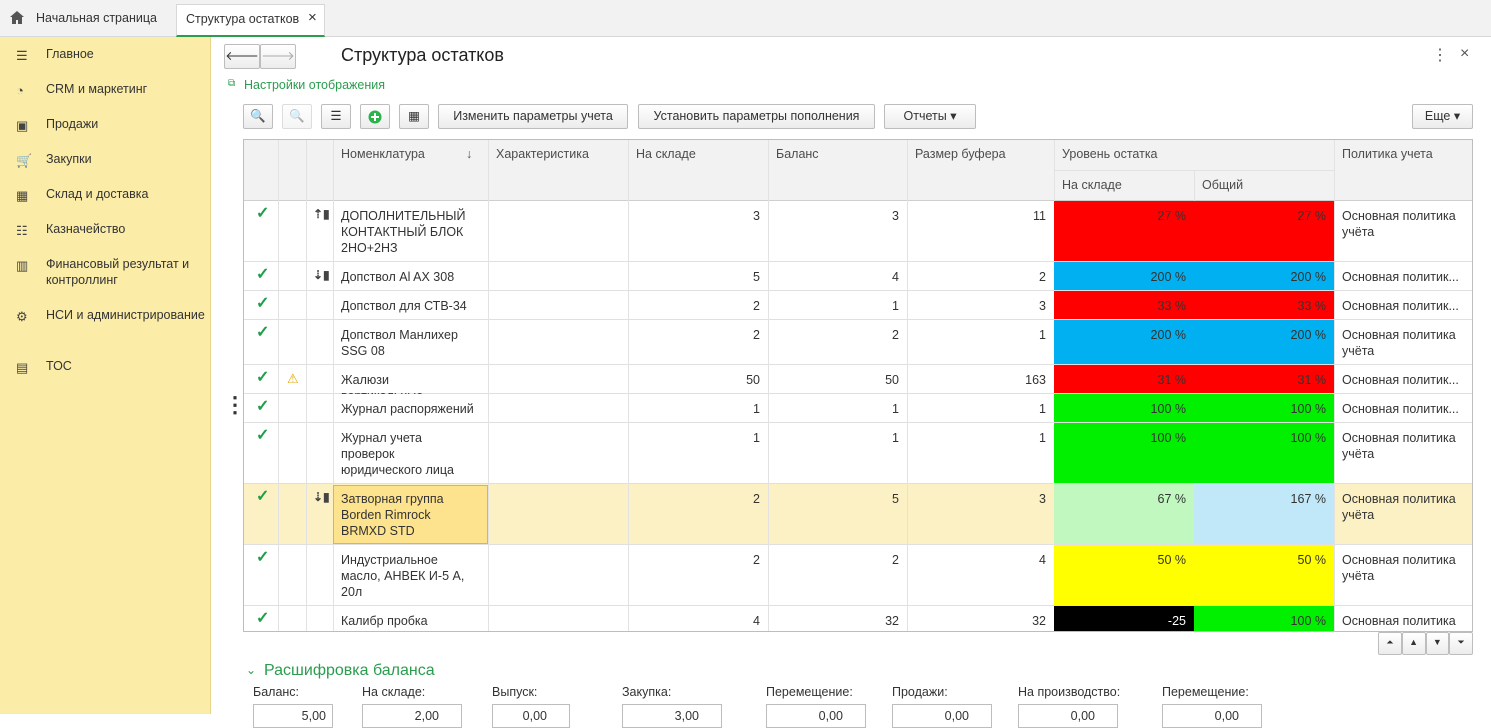 The width and height of the screenshot is (1491, 728). I want to click on toolbar-button: Еще ▾, so click(1442, 116).